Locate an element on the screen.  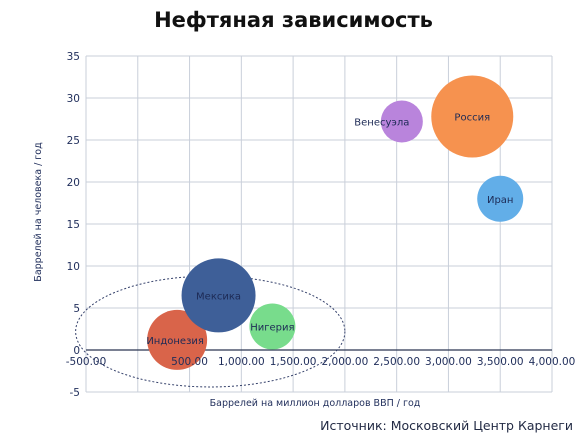
x-tick-label: -500.00 is located at coordinates (86, 362).